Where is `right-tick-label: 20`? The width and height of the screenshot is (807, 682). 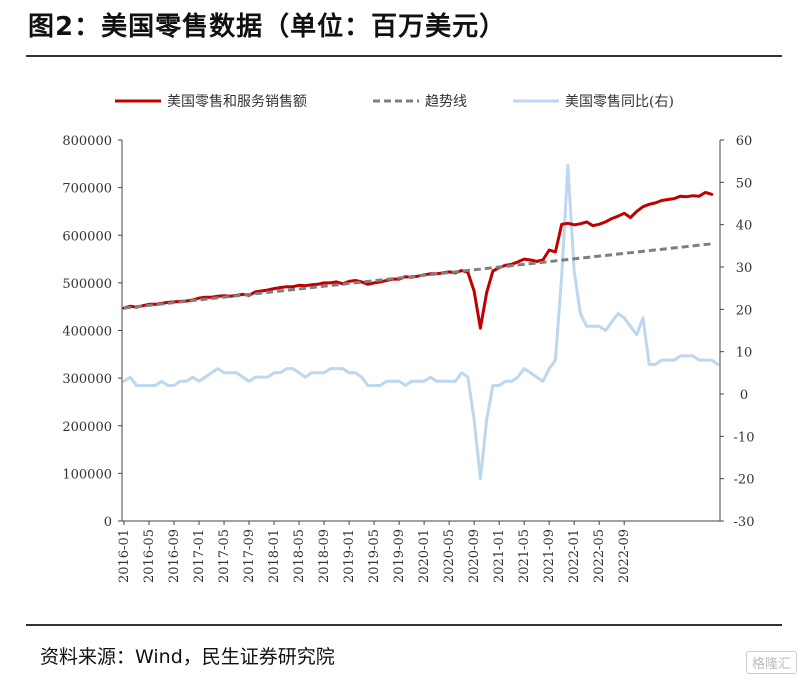
right-tick-label: 20 is located at coordinates (744, 310).